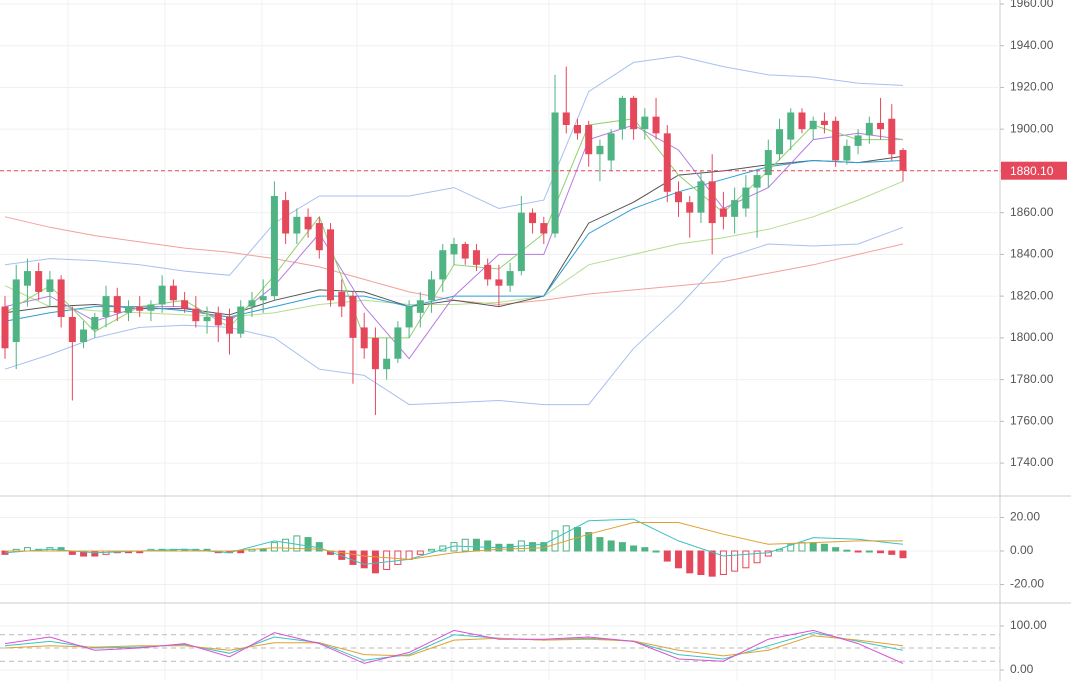  Describe the element at coordinates (1032, 212) in the screenshot. I see `y-tick-label: 1860.00` at that location.